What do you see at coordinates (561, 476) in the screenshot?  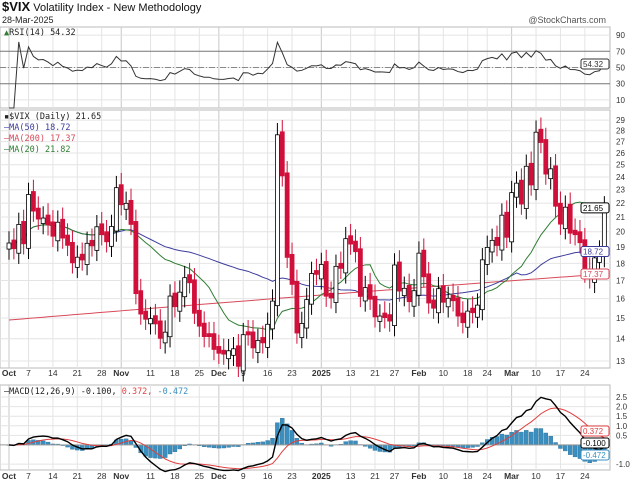 I see `x-tick-label: 17` at bounding box center [561, 476].